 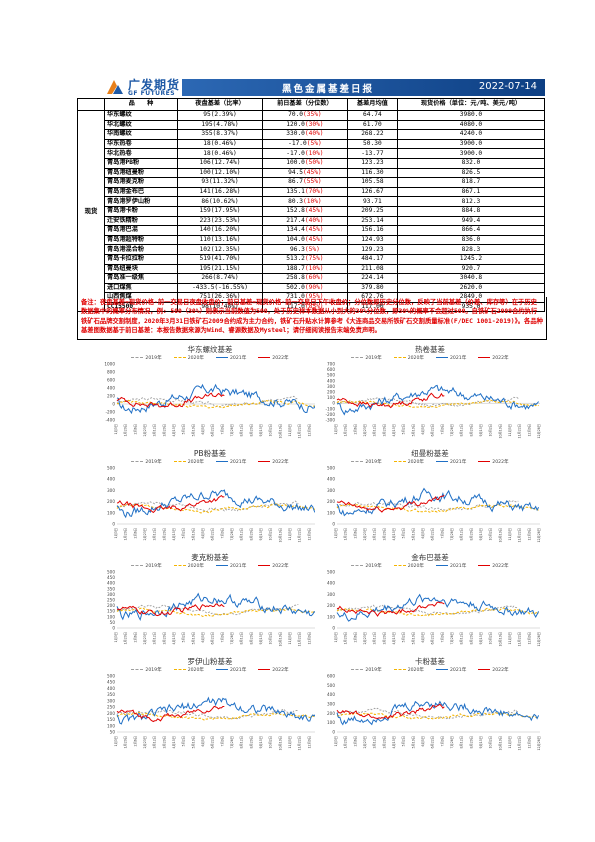 I want to click on table-header-corner, so click(x=91, y=104).